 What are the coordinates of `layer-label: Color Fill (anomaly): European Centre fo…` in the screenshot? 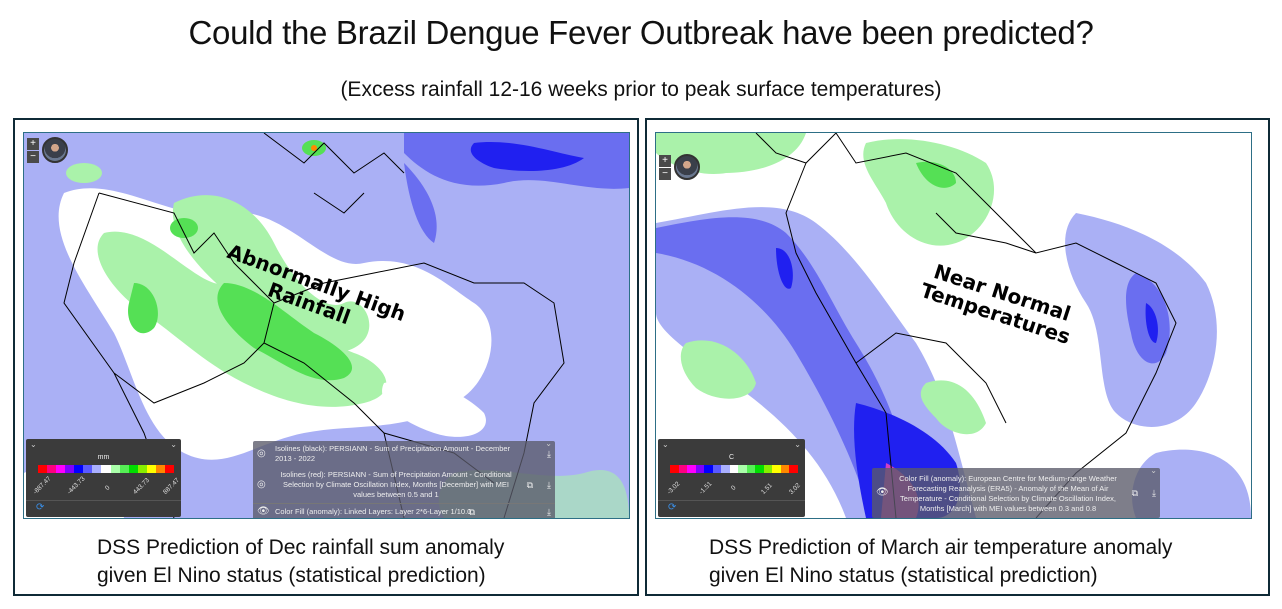 It's located at (1008, 493).